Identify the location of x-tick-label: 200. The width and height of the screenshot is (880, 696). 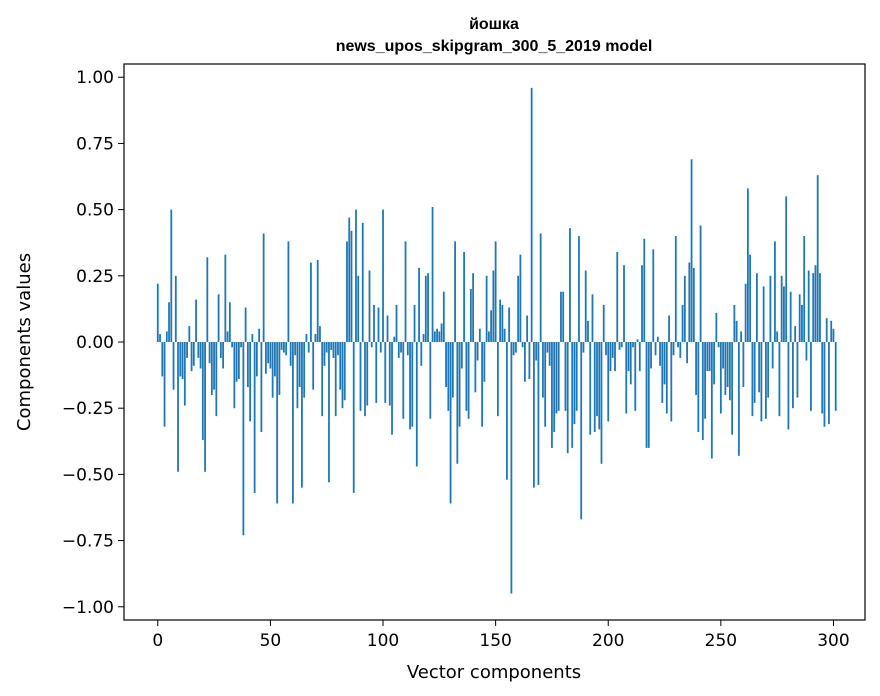
(608, 641).